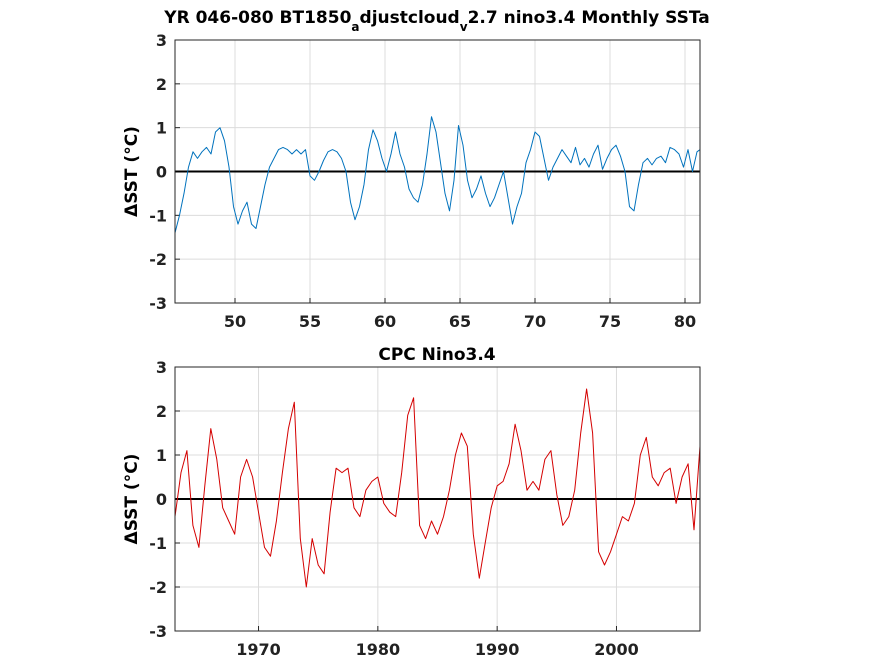 The height and width of the screenshot is (656, 875). Describe the element at coordinates (378, 648) in the screenshot. I see `bot-x-tick-label: 1980` at that location.